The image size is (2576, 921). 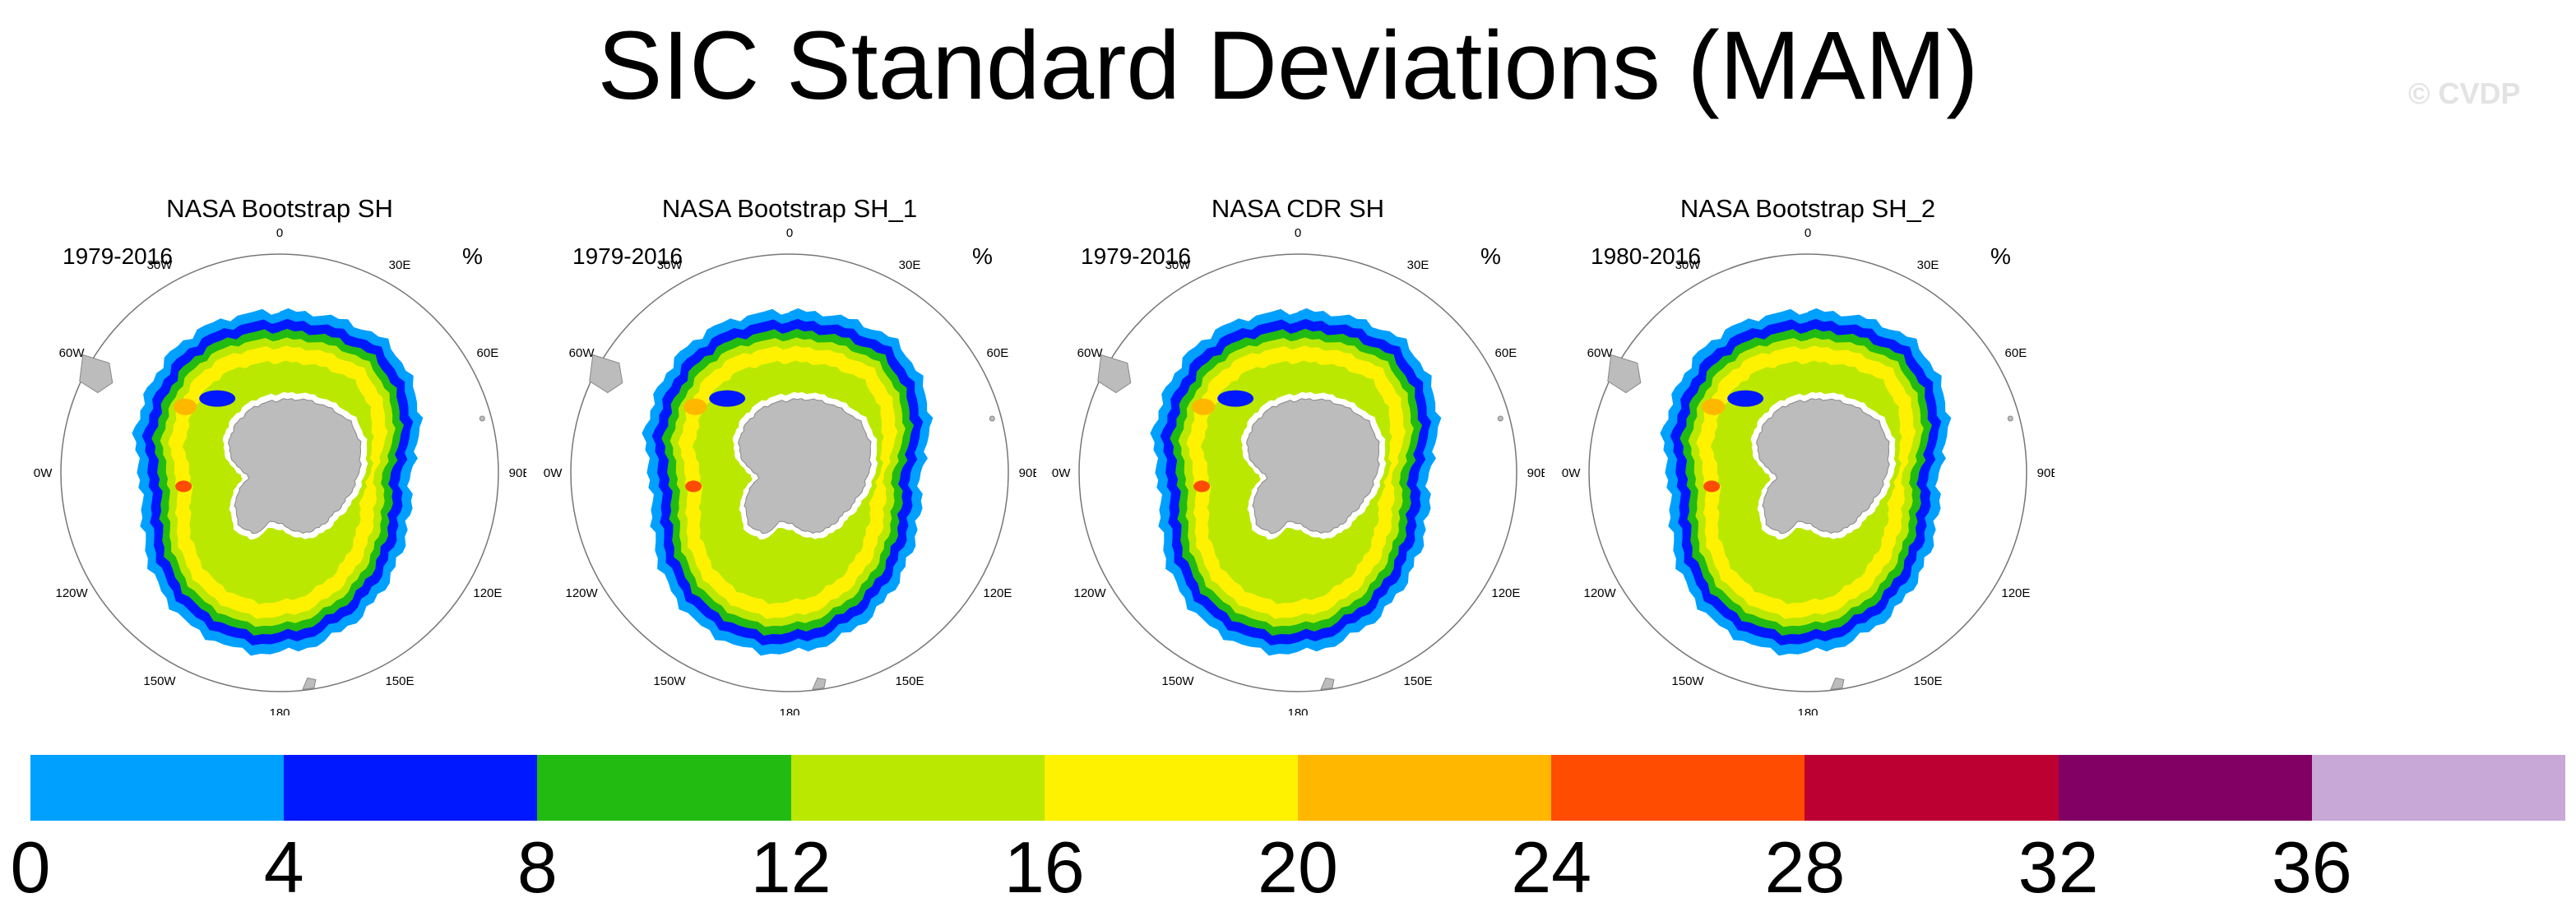 I want to click on colorbar-tick-label: 0, so click(x=31, y=867).